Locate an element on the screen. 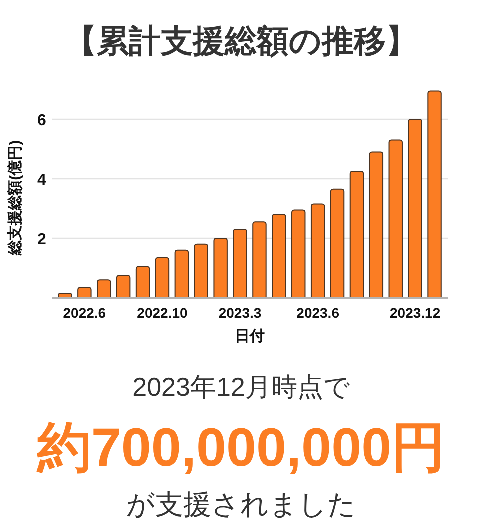 Image resolution: width=483 pixels, height=527 pixels. chart-title: 【累計支援総額の推移】 is located at coordinates (241, 41).